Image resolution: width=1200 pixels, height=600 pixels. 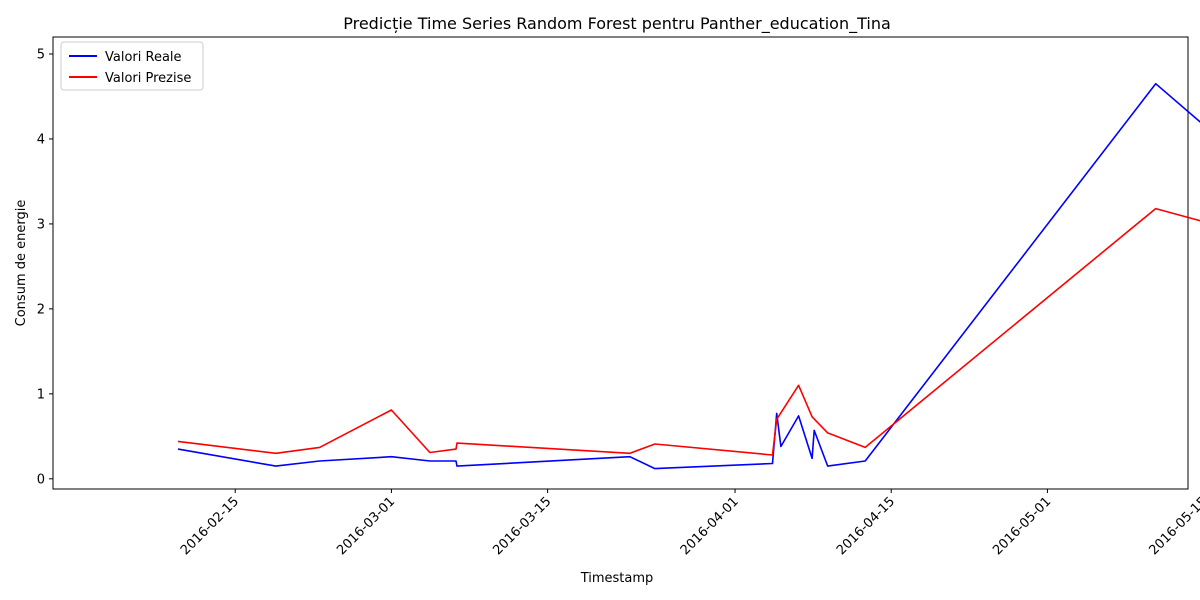 What do you see at coordinates (132, 66) in the screenshot?
I see `legend: Valori Reale Valori Prezise` at bounding box center [132, 66].